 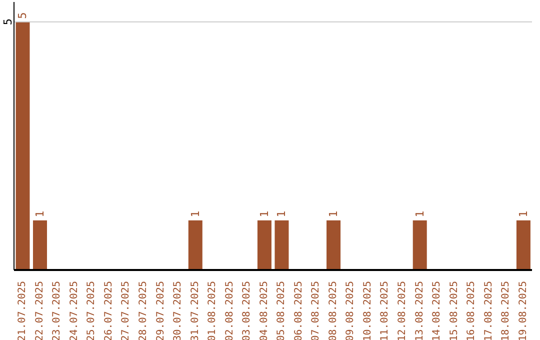 What do you see at coordinates (488, 310) in the screenshot?
I see `x-tick-label: 17.08.2025` at bounding box center [488, 310].